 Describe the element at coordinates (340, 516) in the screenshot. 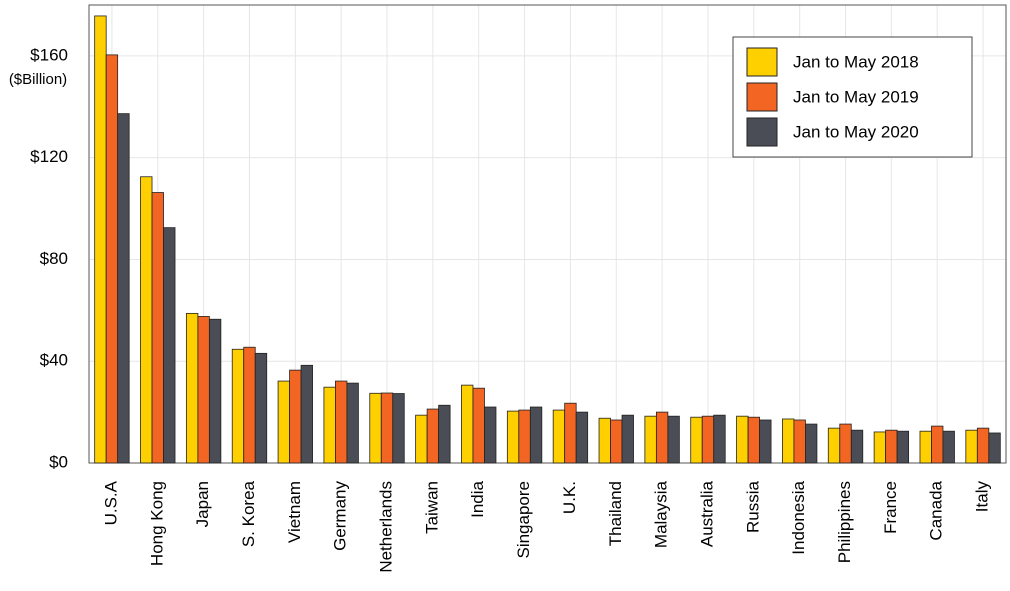

I see `x-tick-label: Germany` at that location.